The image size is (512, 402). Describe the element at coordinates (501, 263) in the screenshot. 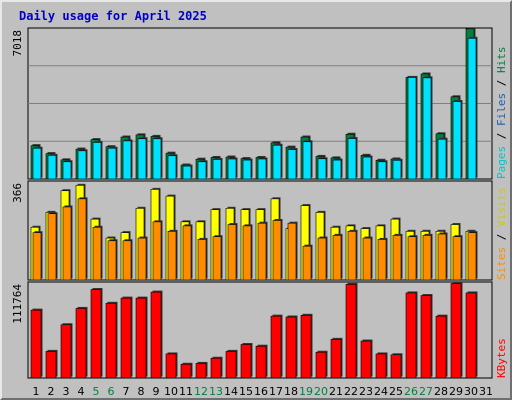

I see `legend-sites: Sites` at that location.